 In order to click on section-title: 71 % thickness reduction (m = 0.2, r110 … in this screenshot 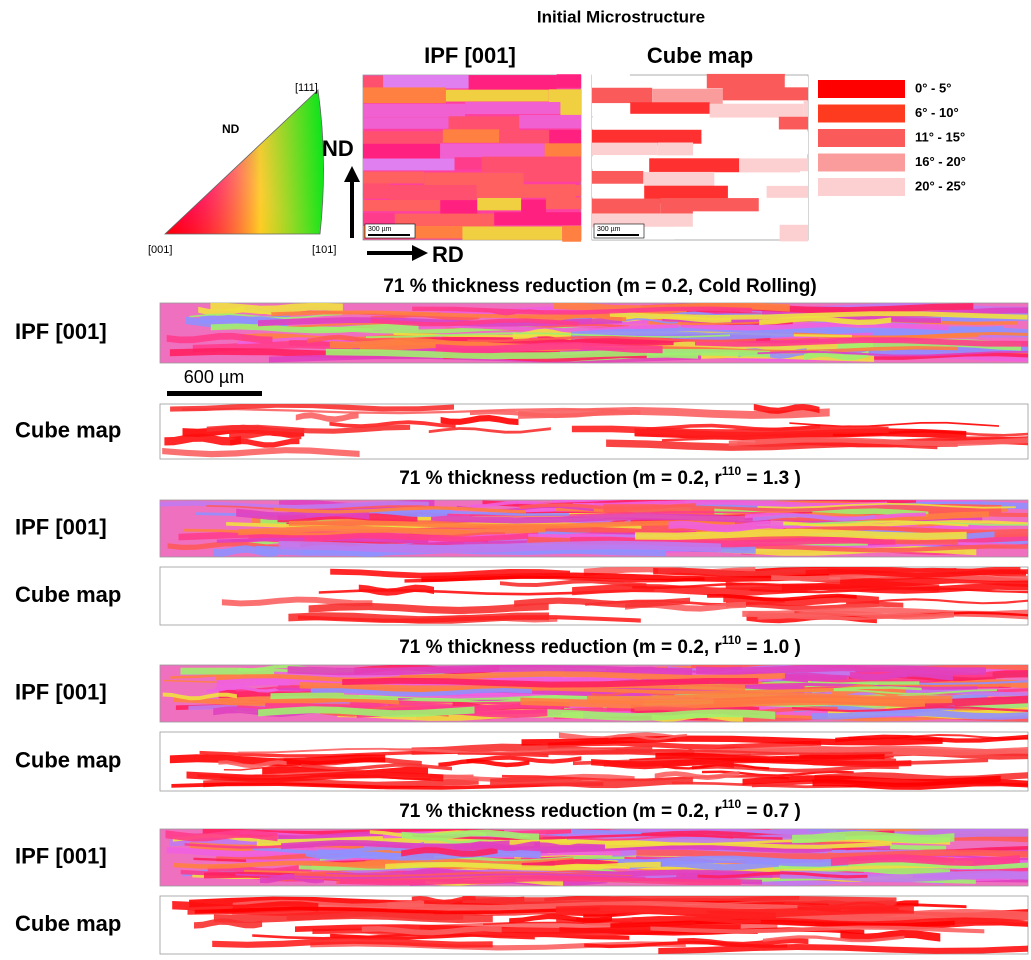, I will do `click(600, 809)`.